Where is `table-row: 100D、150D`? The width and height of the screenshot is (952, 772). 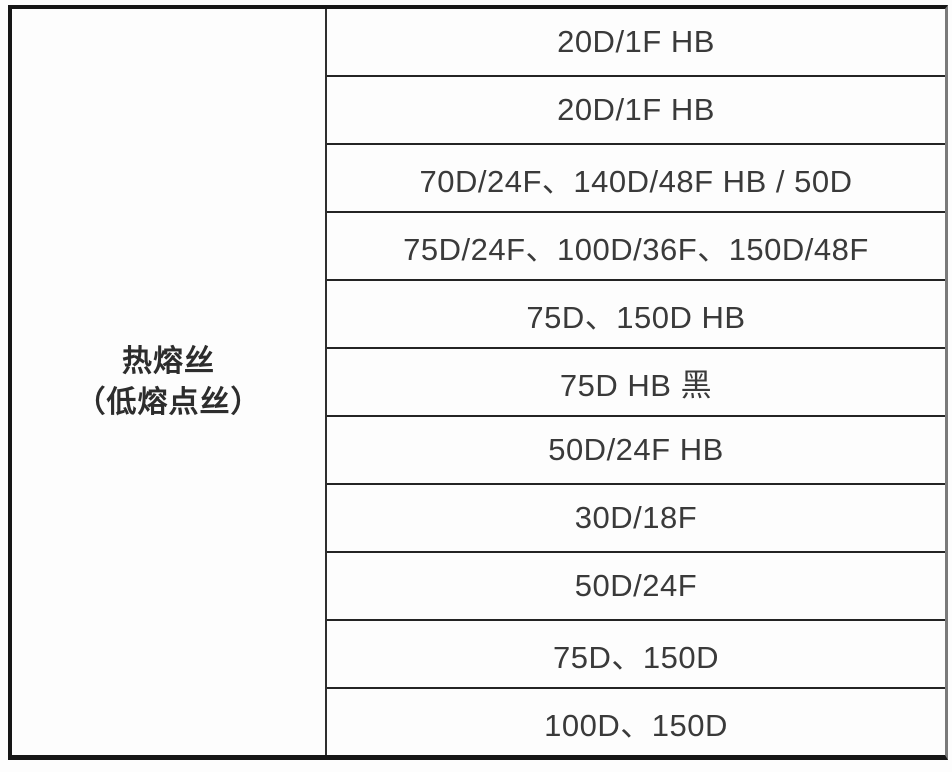 table-row: 100D、150D is located at coordinates (636, 725).